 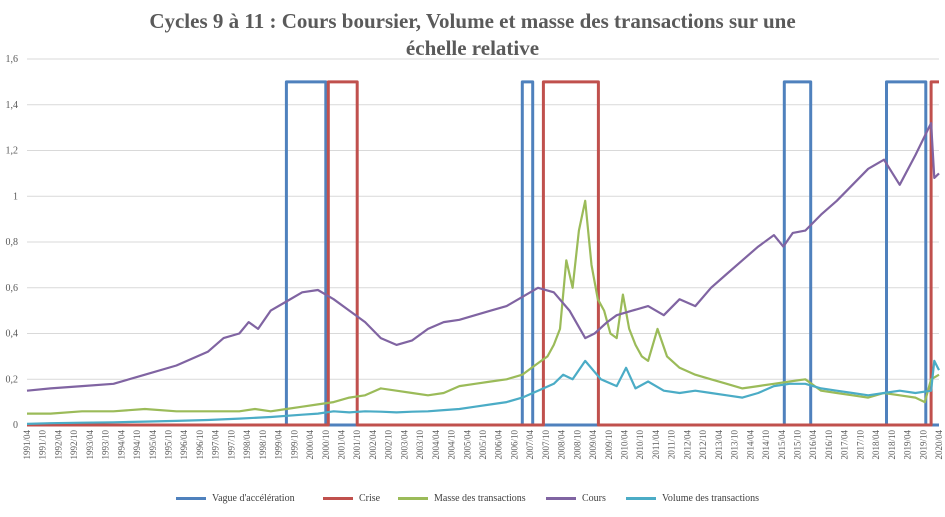 What do you see at coordinates (703, 445) in the screenshot?
I see `x-tick-label: 2012/10` at bounding box center [703, 445].